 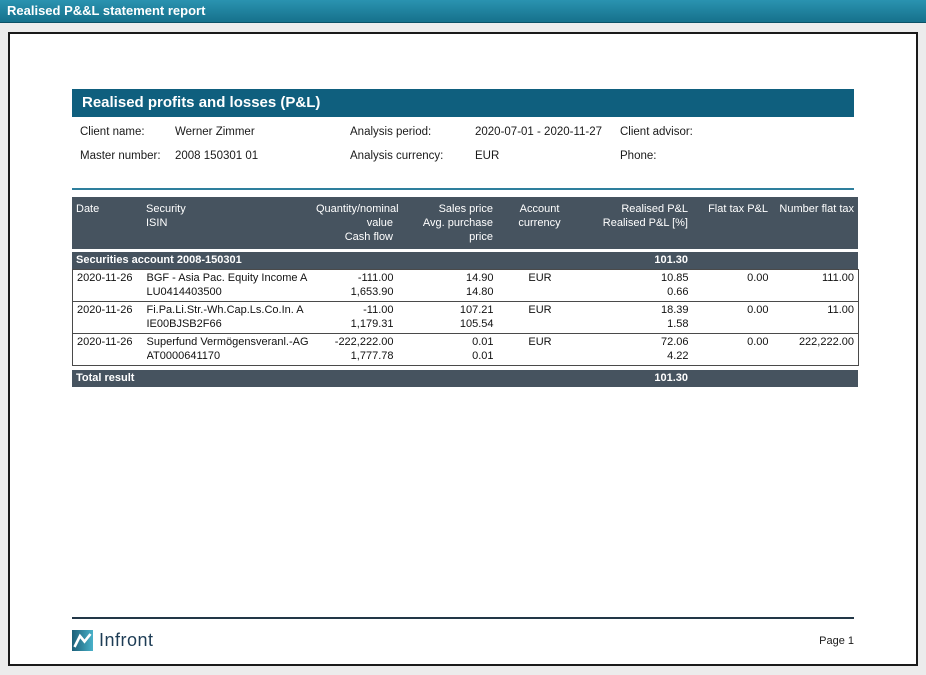 What do you see at coordinates (638, 156) in the screenshot?
I see `phone-label: Phone:` at bounding box center [638, 156].